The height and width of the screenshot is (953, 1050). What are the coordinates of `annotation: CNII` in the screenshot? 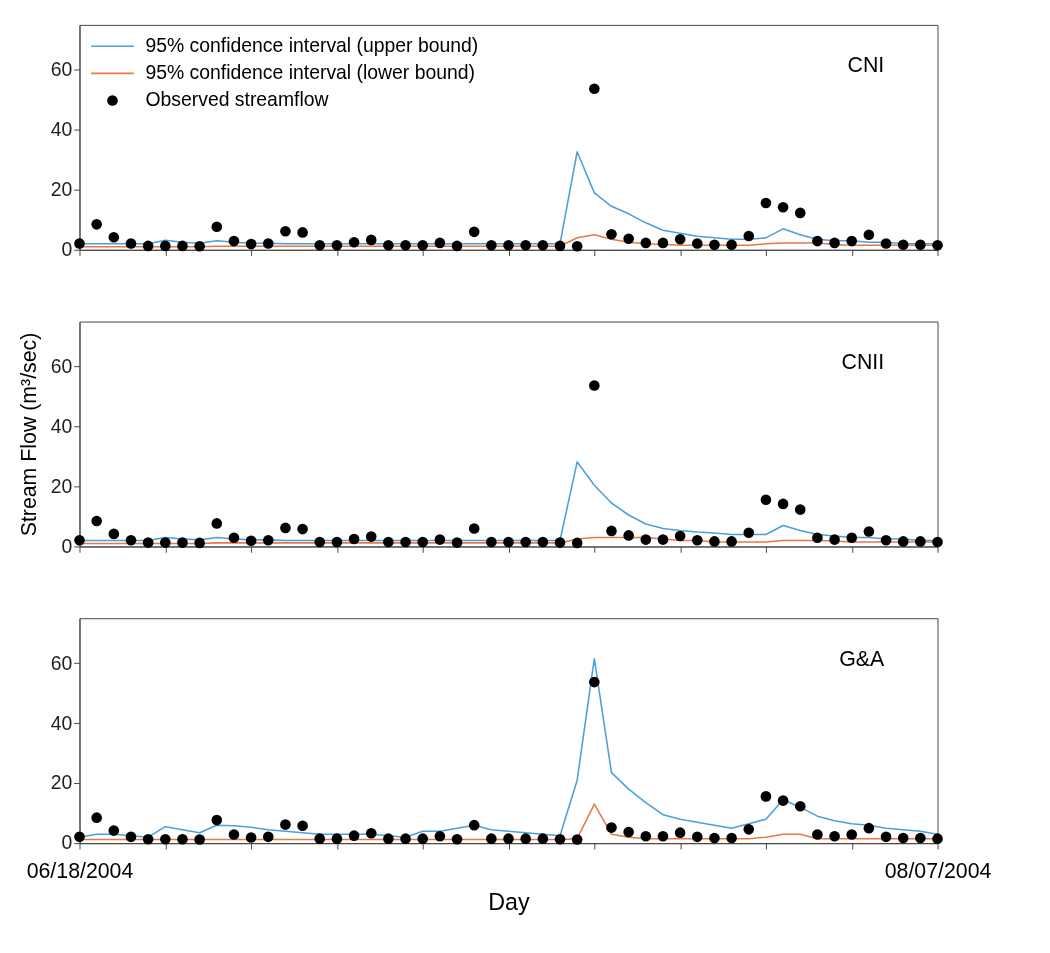 It's located at (863, 362).